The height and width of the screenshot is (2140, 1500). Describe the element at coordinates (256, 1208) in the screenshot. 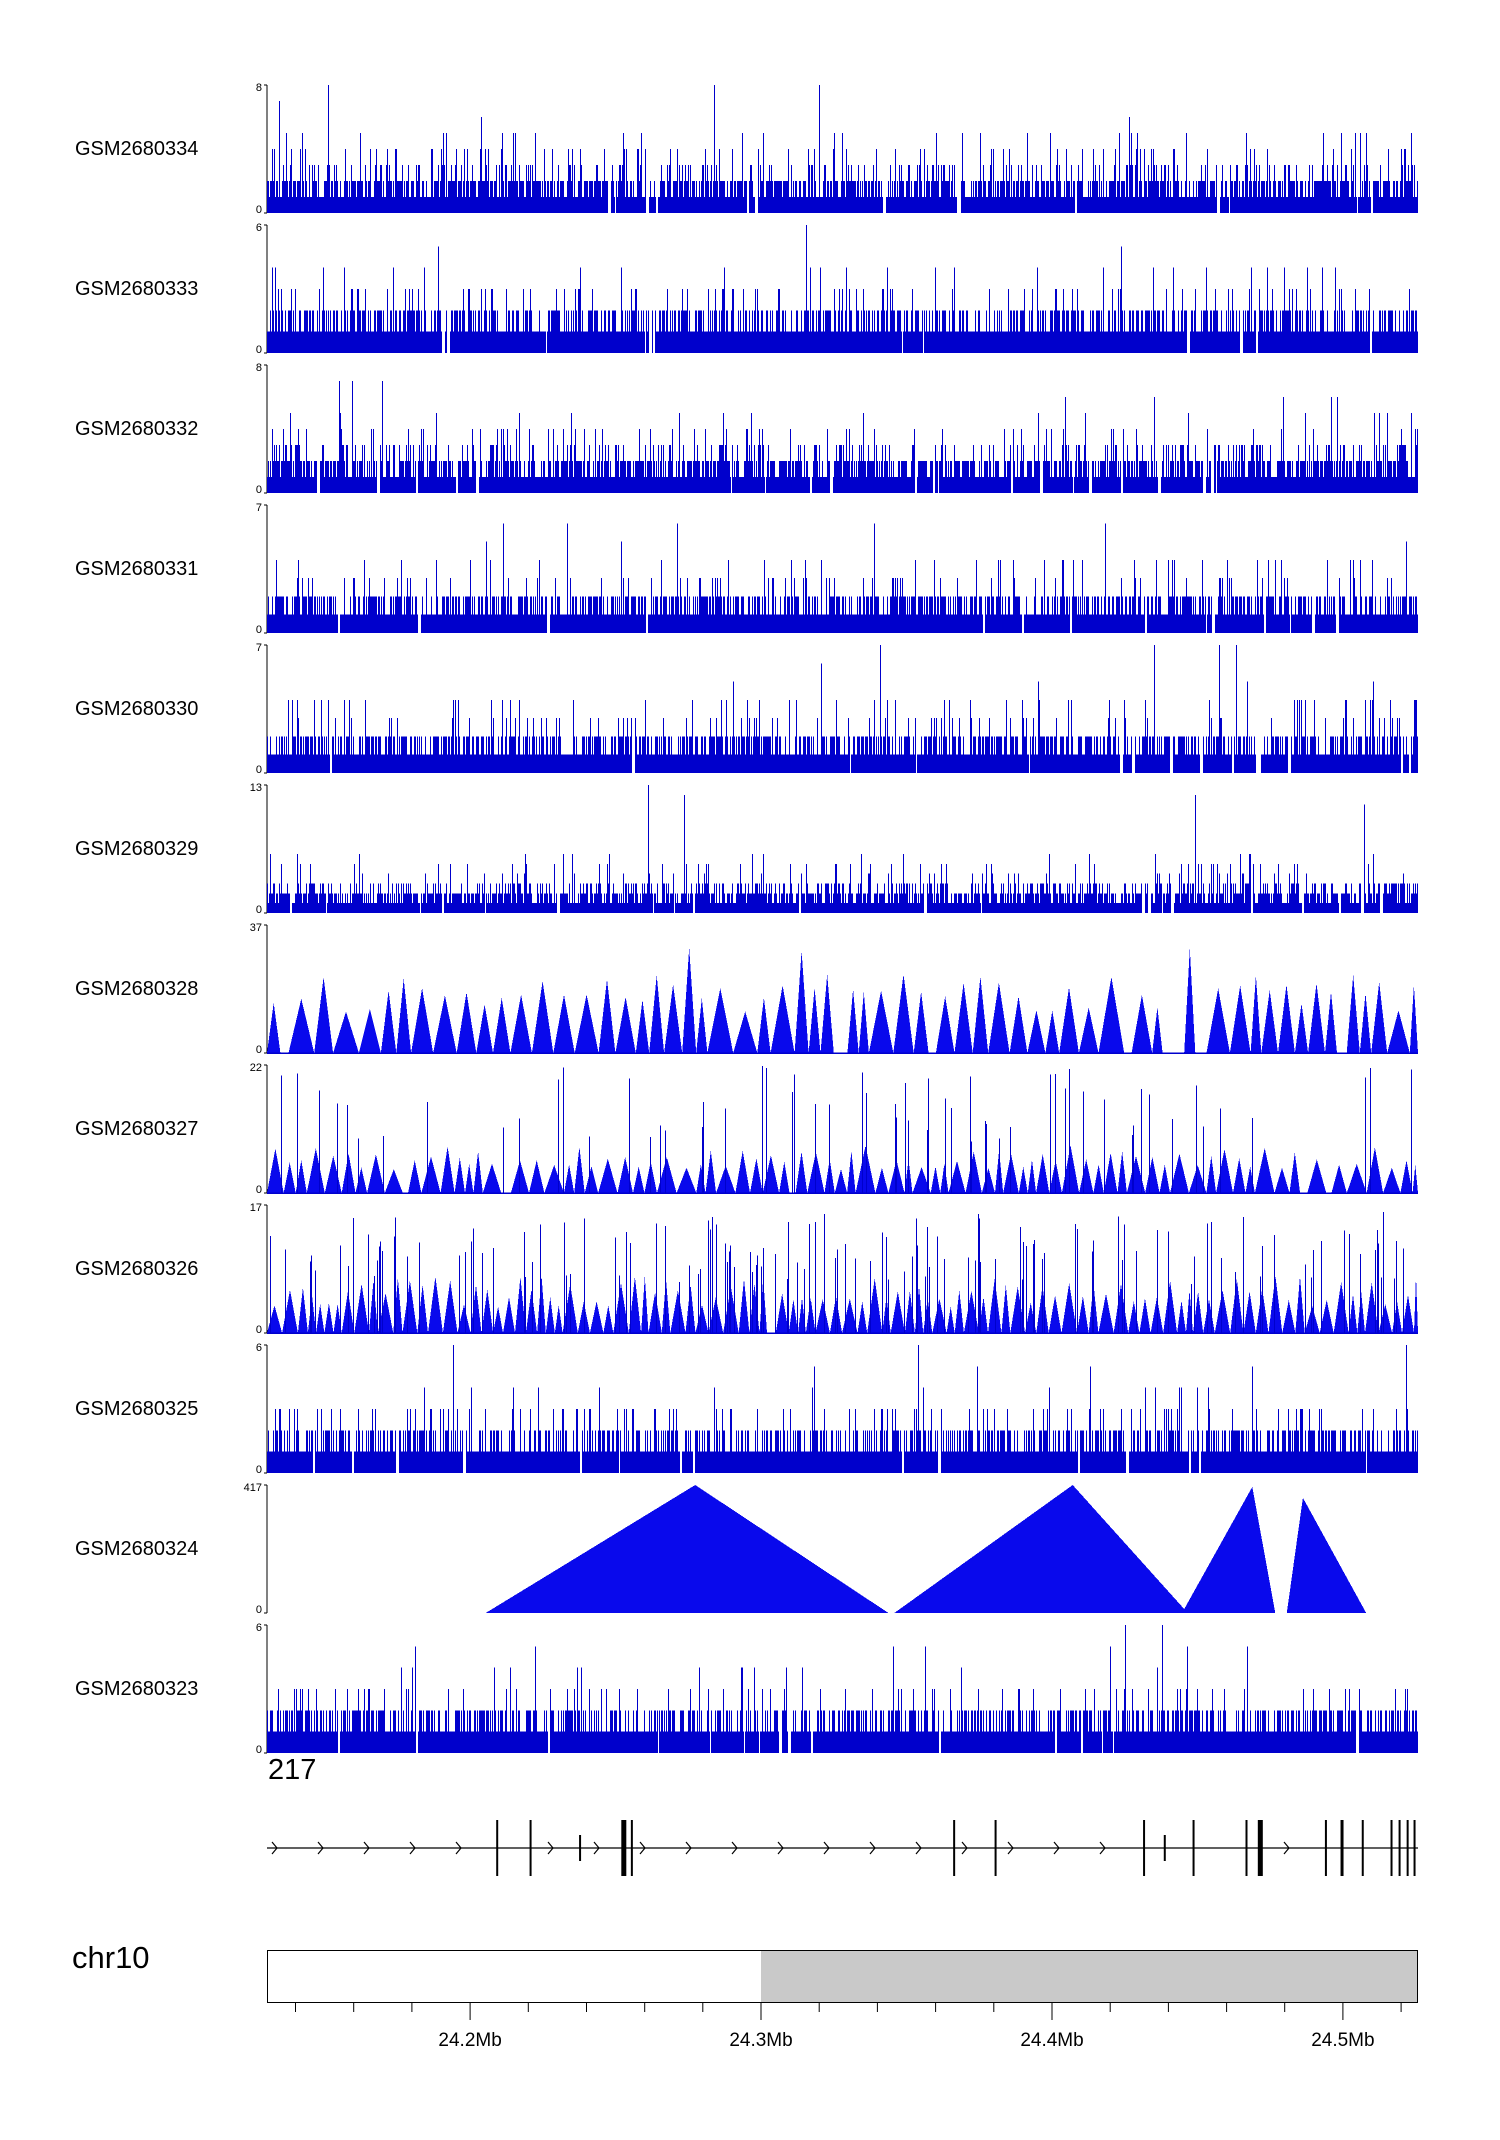

I see `y-axis-max: 17` at that location.